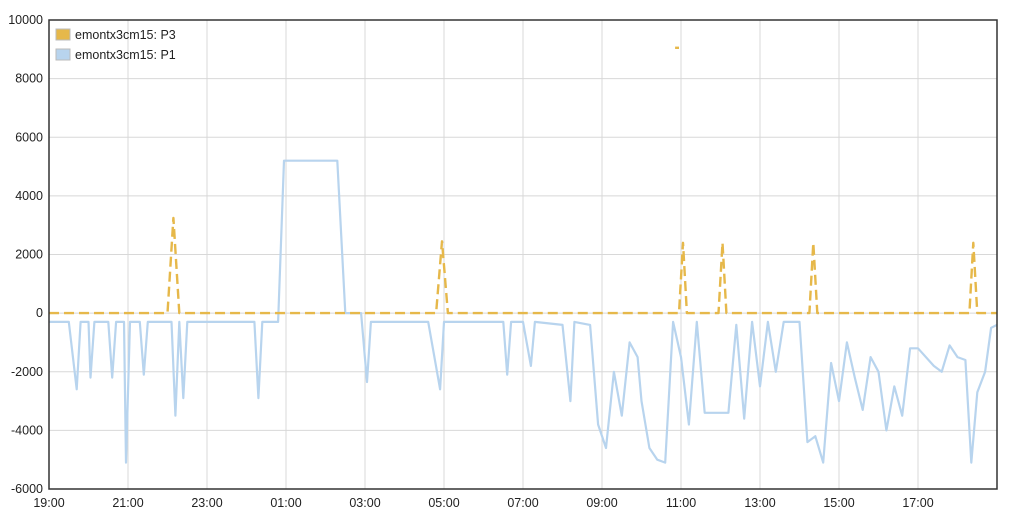  What do you see at coordinates (125, 55) in the screenshot?
I see `legend-label: emontx3cm15: P1` at bounding box center [125, 55].